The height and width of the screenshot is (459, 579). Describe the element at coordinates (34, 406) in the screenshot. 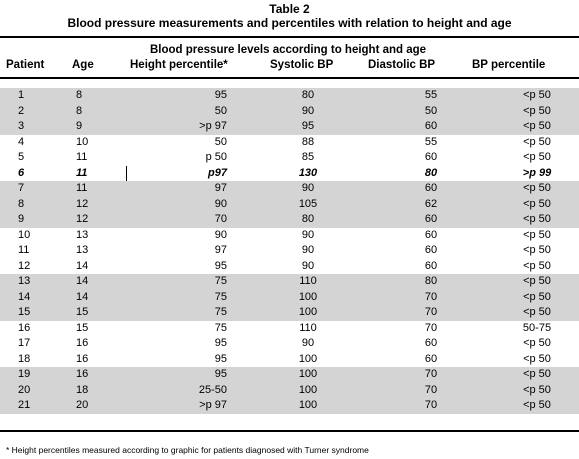

I see `cell-patient: 21` at that location.